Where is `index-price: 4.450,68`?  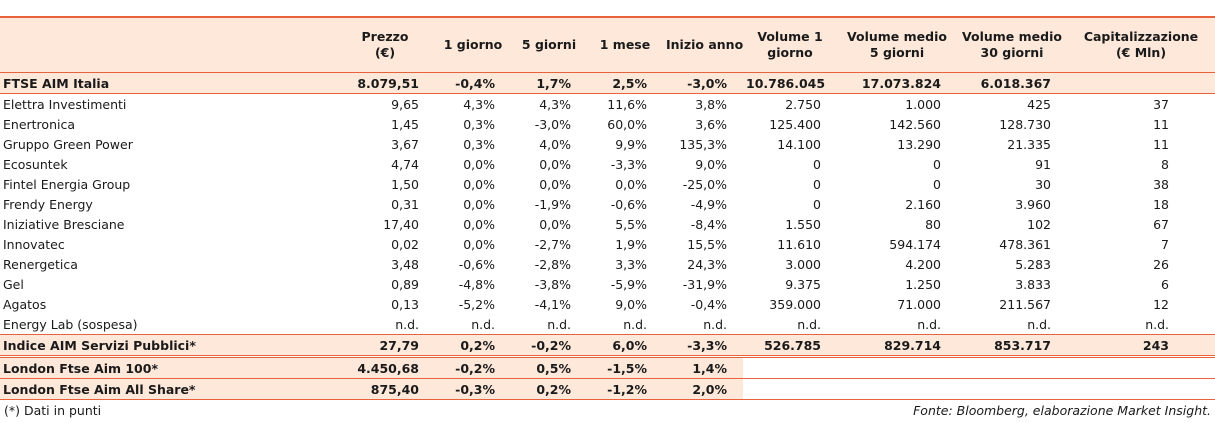 index-price: 4.450,68 is located at coordinates (385, 367).